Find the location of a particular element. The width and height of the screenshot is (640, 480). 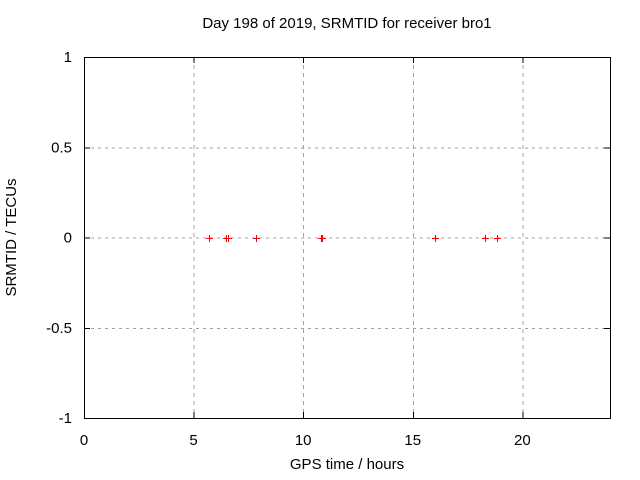

x-tick-label: 10 is located at coordinates (303, 440).